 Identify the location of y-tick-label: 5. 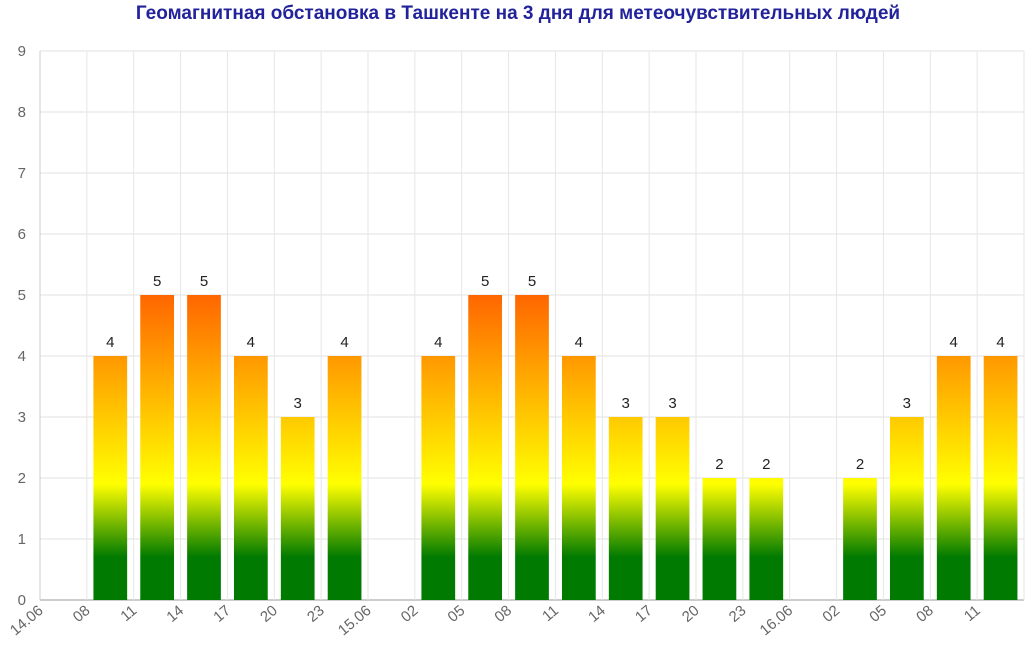
(22, 295).